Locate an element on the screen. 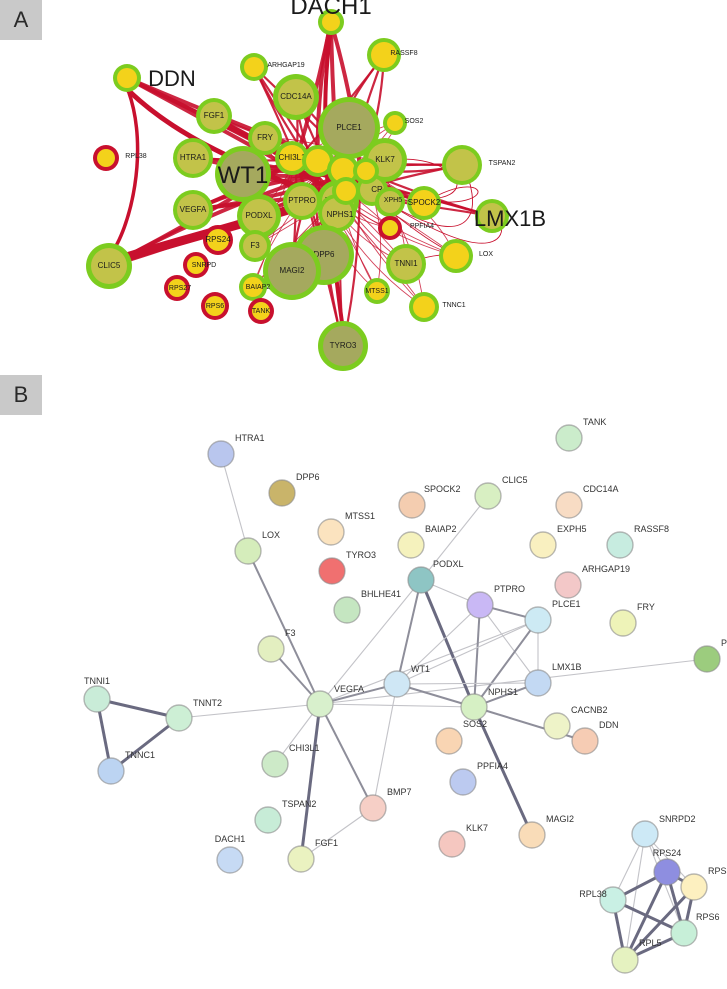 The height and width of the screenshot is (989, 727). node-a-tank: TANK is located at coordinates (261, 311).